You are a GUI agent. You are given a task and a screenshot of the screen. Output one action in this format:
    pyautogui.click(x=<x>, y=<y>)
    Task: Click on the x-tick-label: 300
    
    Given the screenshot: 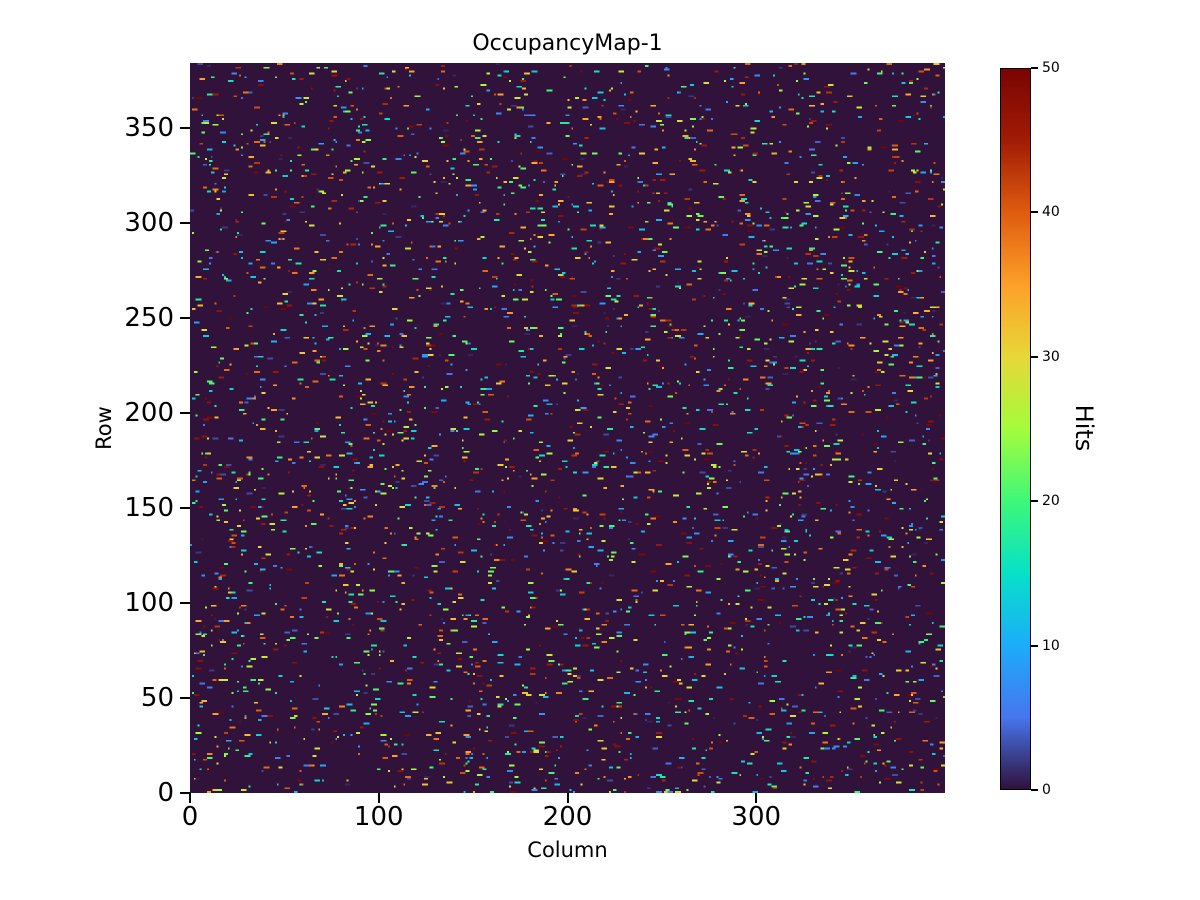 What is the action you would take?
    pyautogui.click(x=756, y=817)
    